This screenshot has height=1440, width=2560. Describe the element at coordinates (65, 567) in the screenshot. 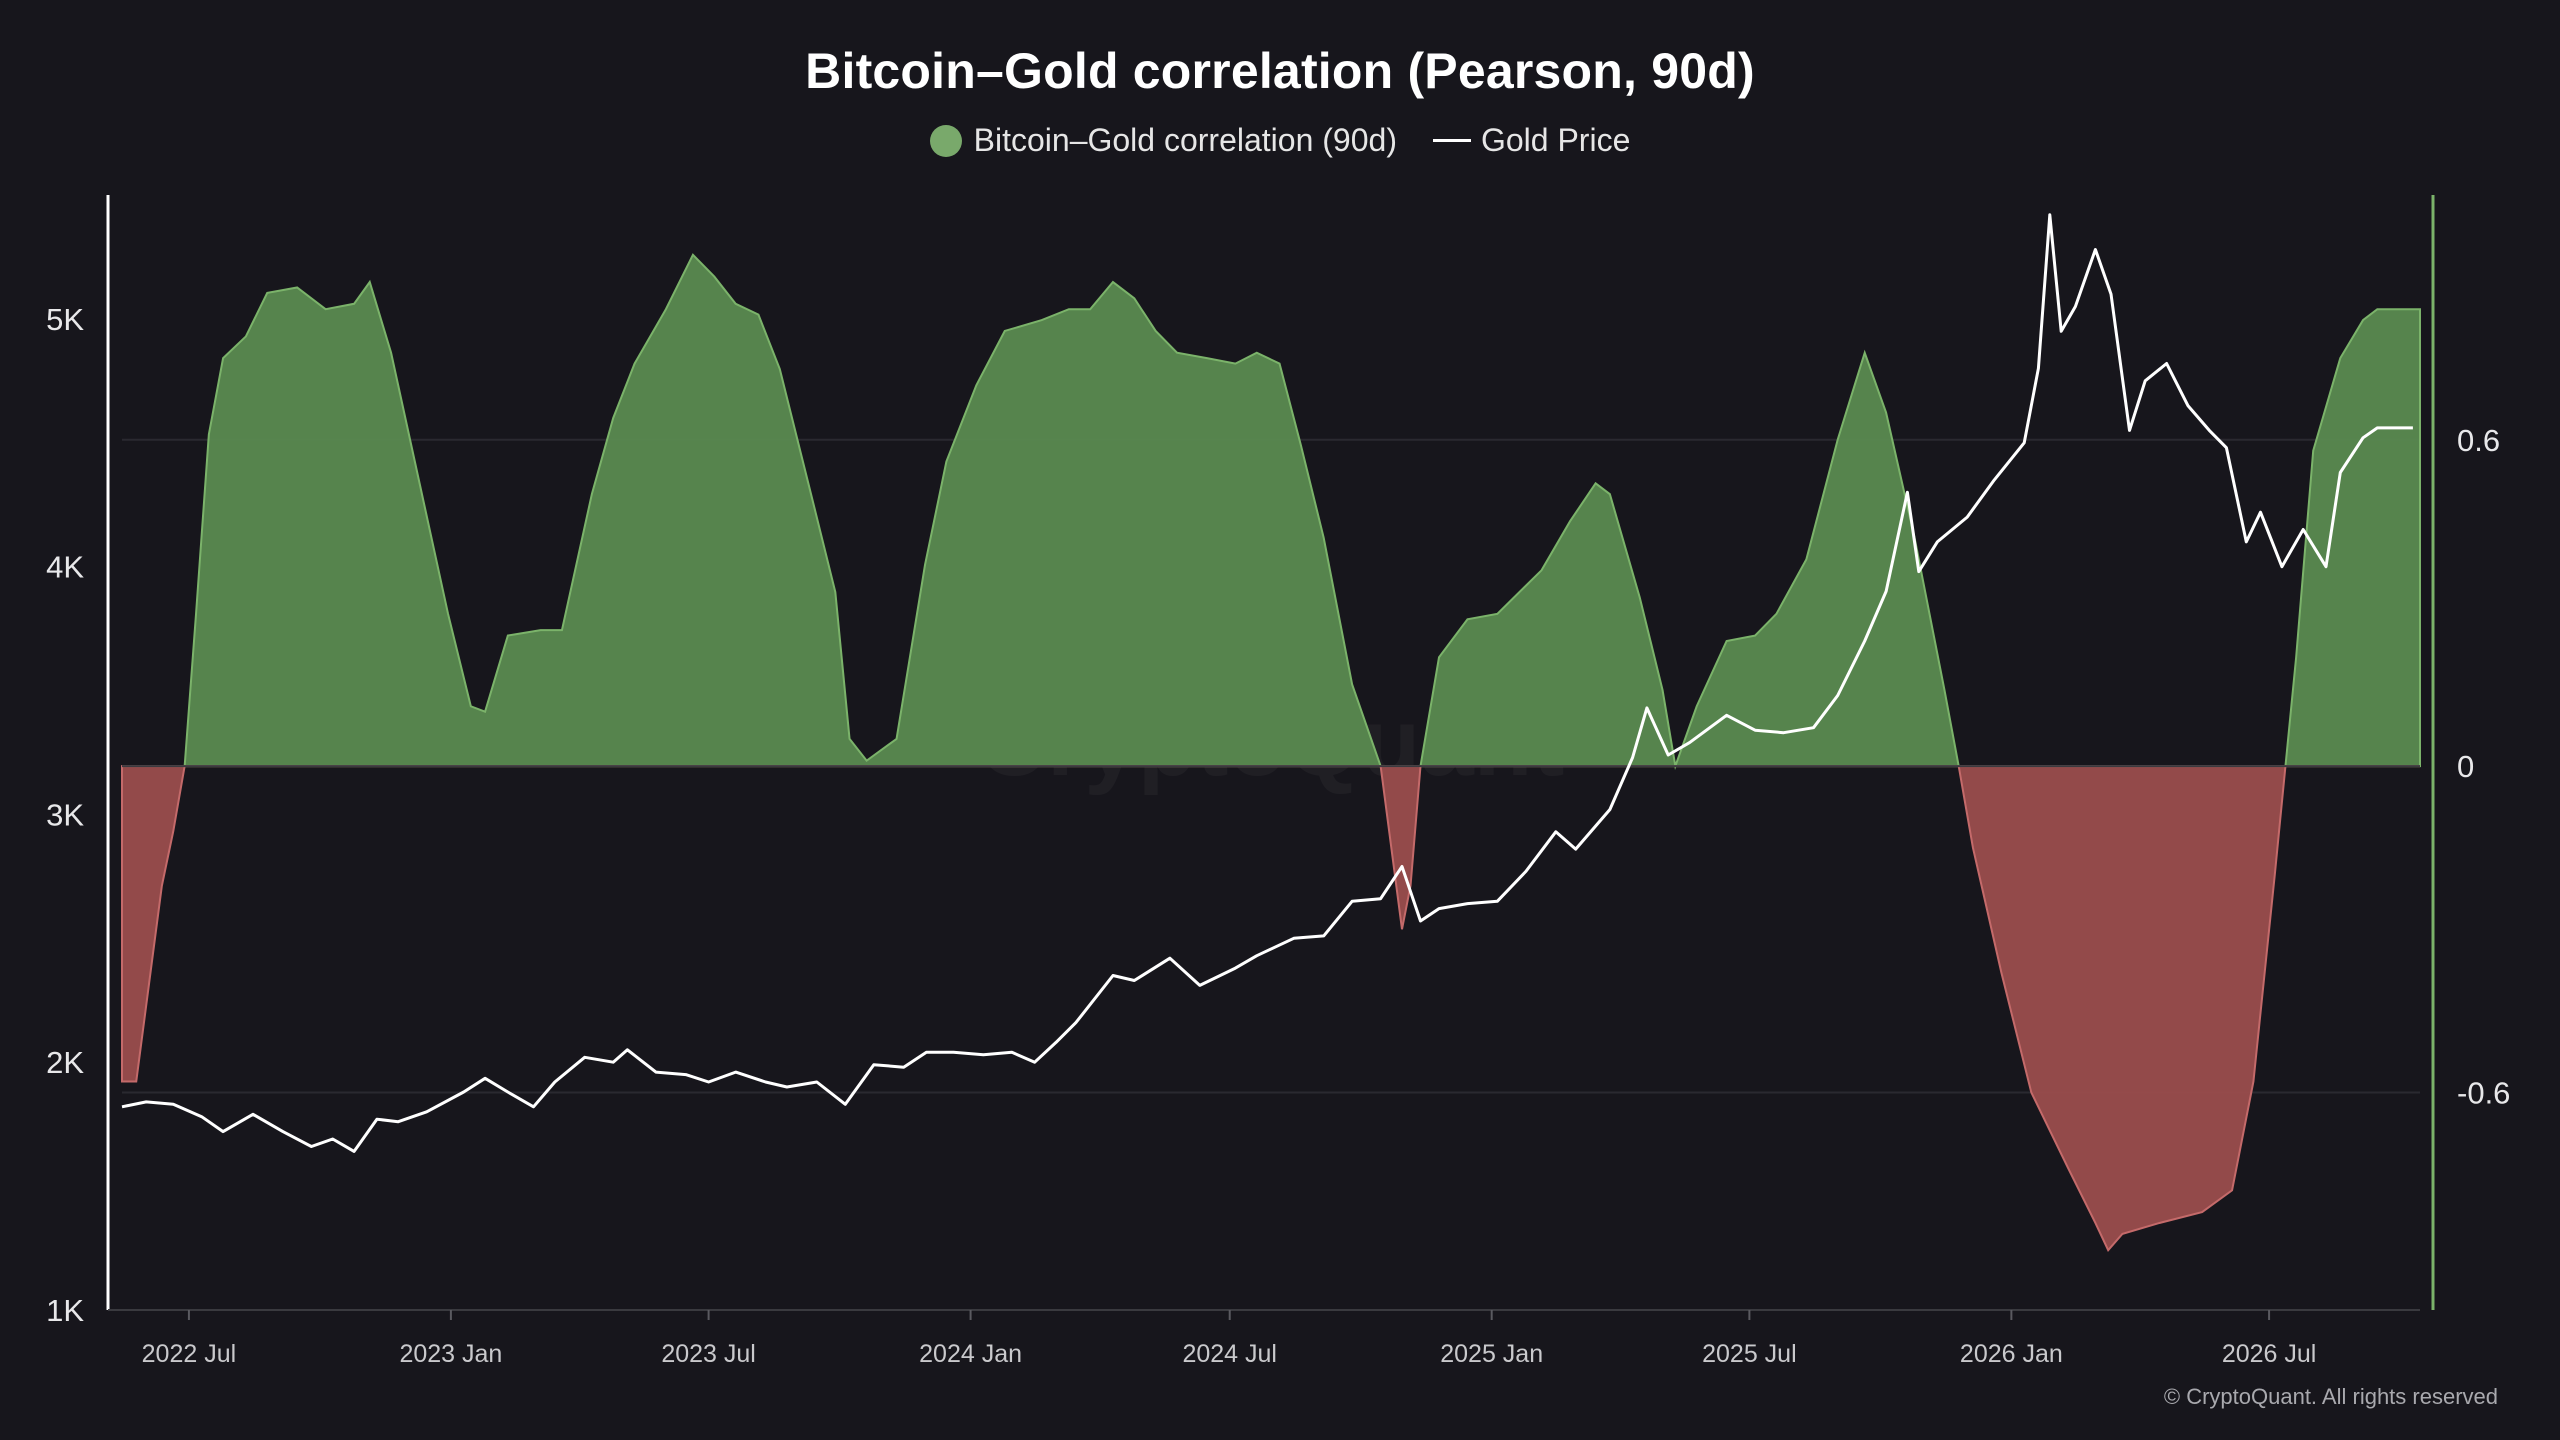

I see `y-left-tick-label: 4K` at that location.